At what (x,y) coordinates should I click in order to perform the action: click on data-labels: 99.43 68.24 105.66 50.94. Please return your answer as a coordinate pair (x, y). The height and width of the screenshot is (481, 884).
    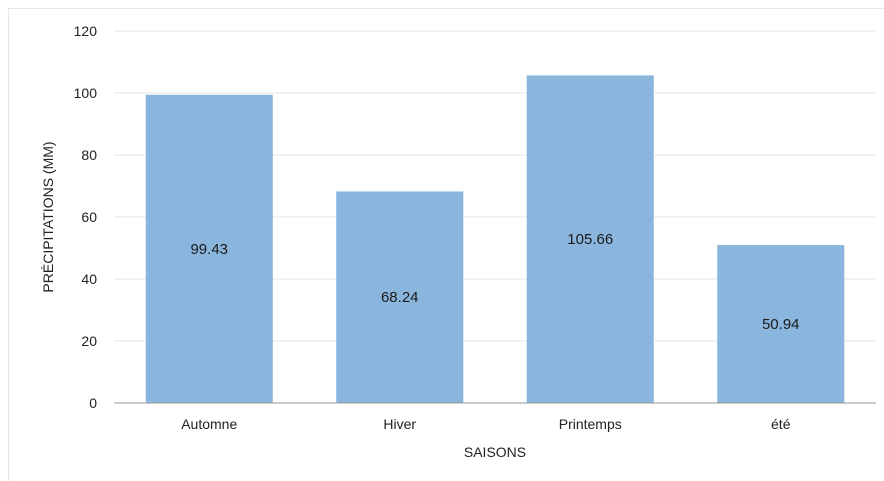
    Looking at the image, I should click on (494, 282).